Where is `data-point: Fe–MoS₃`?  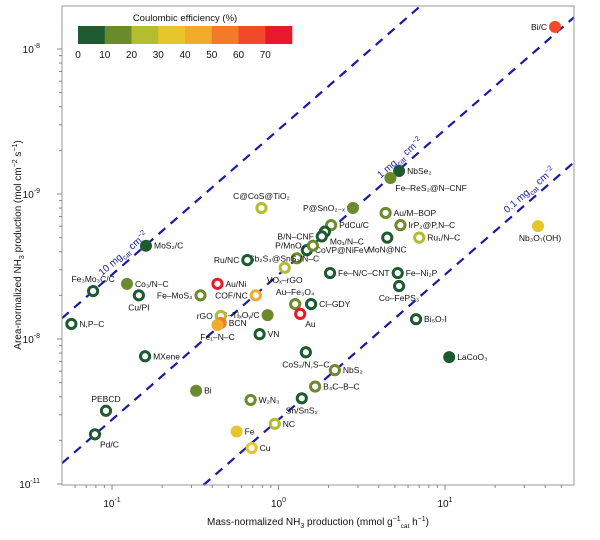
data-point: Fe–MoS₃ is located at coordinates (182, 295).